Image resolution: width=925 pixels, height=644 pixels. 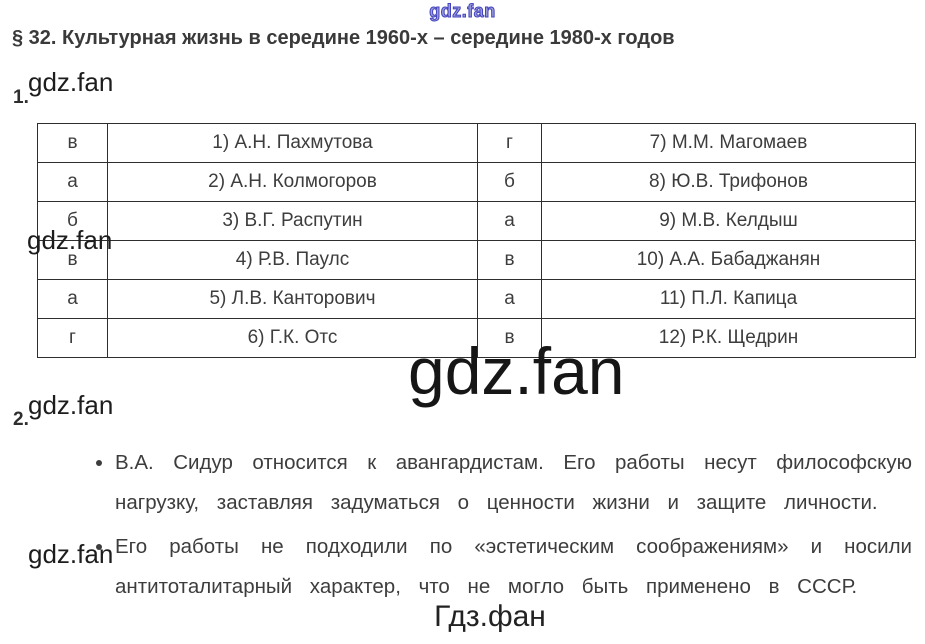 I want to click on table-row: а 5) Л.В. Канторович а 11) П.Л. Капица, so click(x=476, y=299).